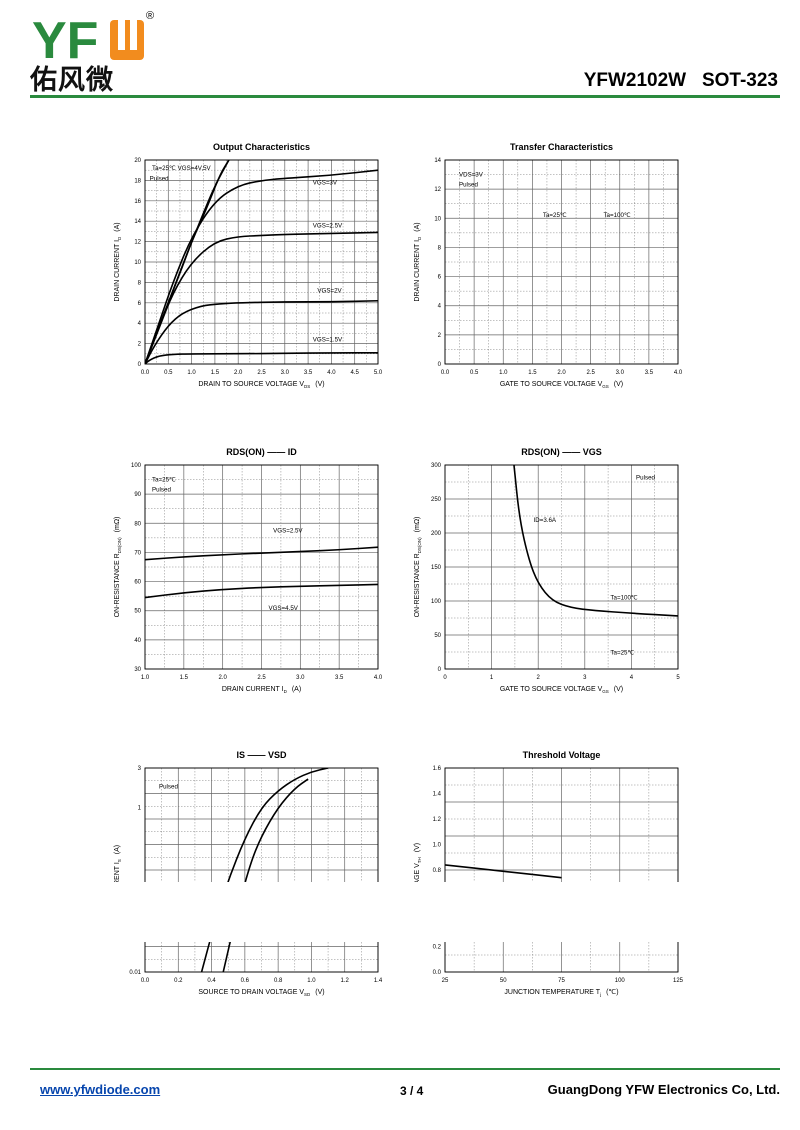 The image size is (800, 1130). Describe the element at coordinates (503, 981) in the screenshot. I see `x-tick-label: 50` at that location.